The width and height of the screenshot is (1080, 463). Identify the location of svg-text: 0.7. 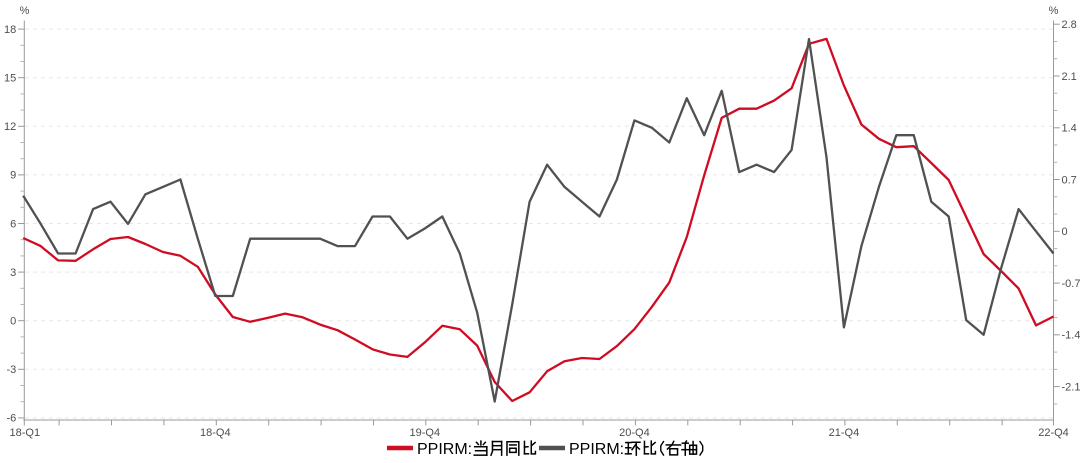
(1069, 180).